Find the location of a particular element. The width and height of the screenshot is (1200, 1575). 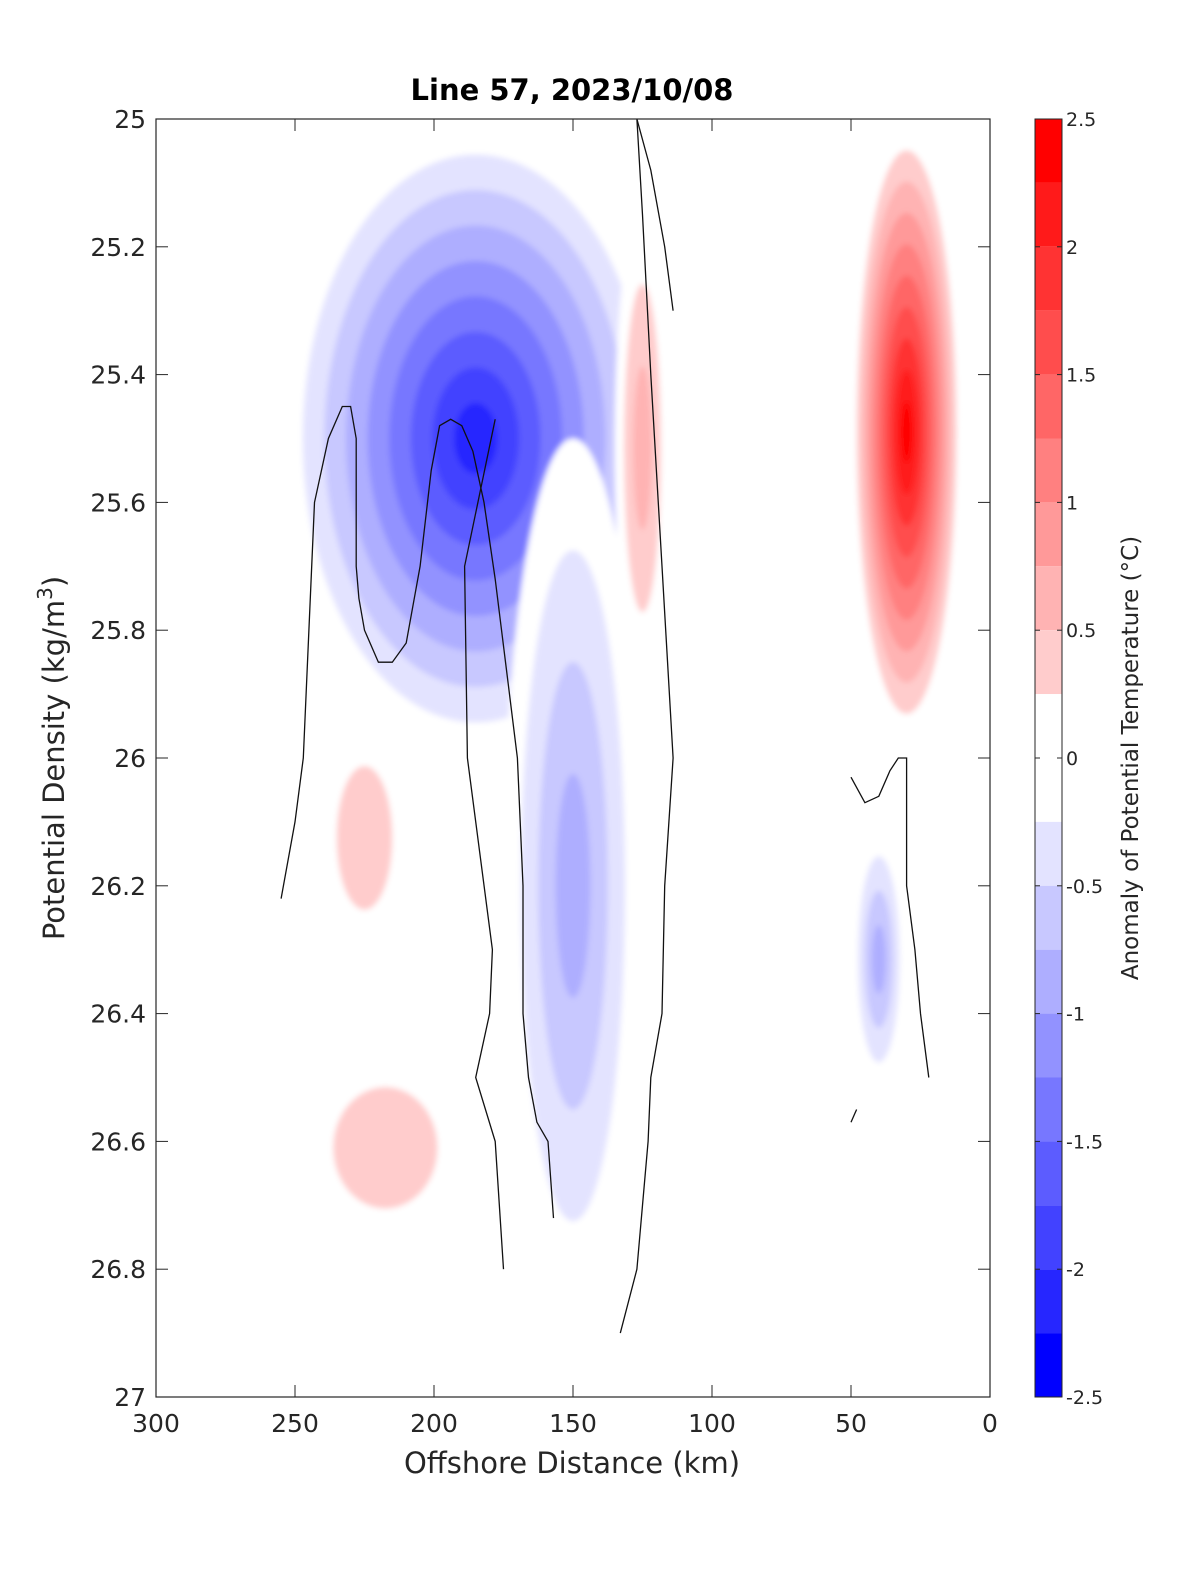

x-tick-label: 100 is located at coordinates (712, 1423).